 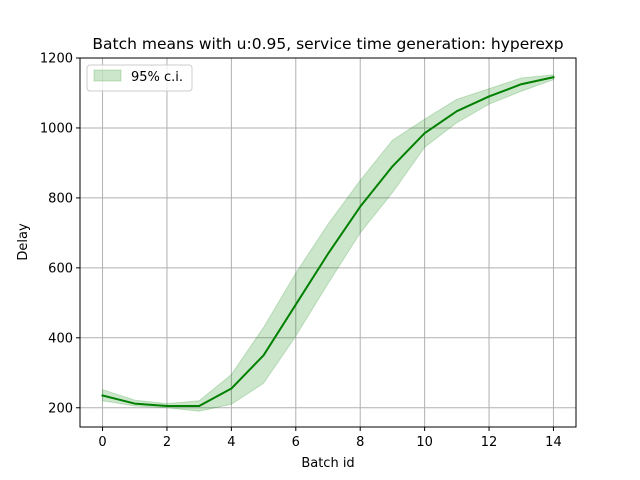 I want to click on y-tick-label: 600, so click(x=60, y=268).